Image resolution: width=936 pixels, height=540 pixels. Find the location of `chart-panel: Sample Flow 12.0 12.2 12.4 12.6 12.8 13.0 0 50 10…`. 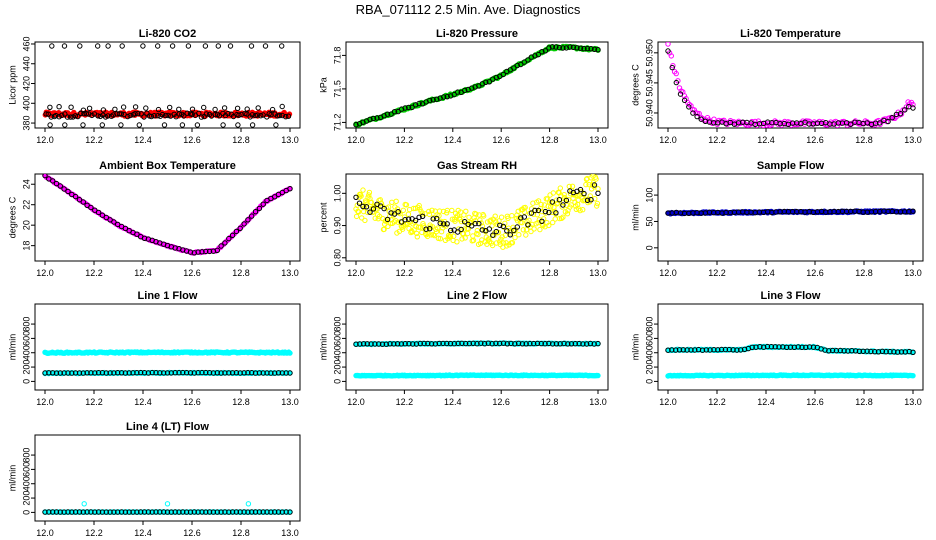

chart-panel: Sample Flow 12.0 12.2 12.4 12.6 12.8 13.0 0 50 10… is located at coordinates (777, 219).